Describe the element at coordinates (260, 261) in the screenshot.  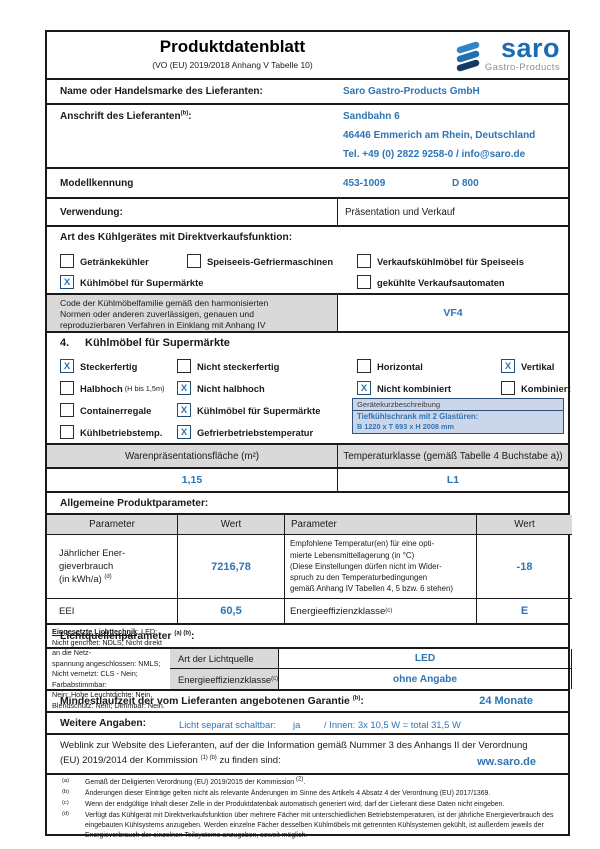
I see `checkbox-speiseeis-gefriermaschinen: Speiseeis-Gefriermaschinen` at that location.